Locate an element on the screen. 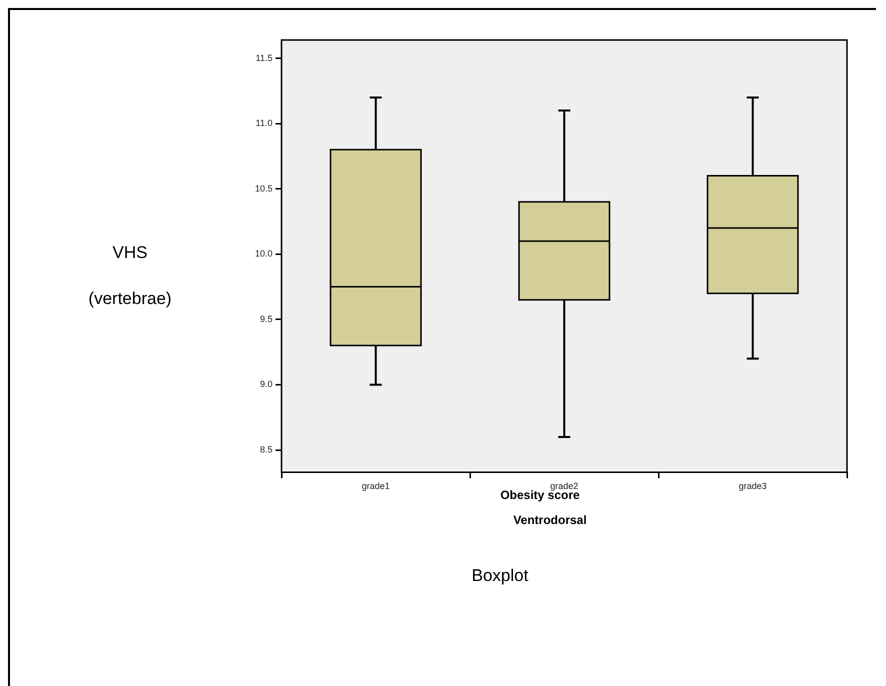 This screenshot has height=686, width=886. x-tick-label: grade3 is located at coordinates (752, 486).